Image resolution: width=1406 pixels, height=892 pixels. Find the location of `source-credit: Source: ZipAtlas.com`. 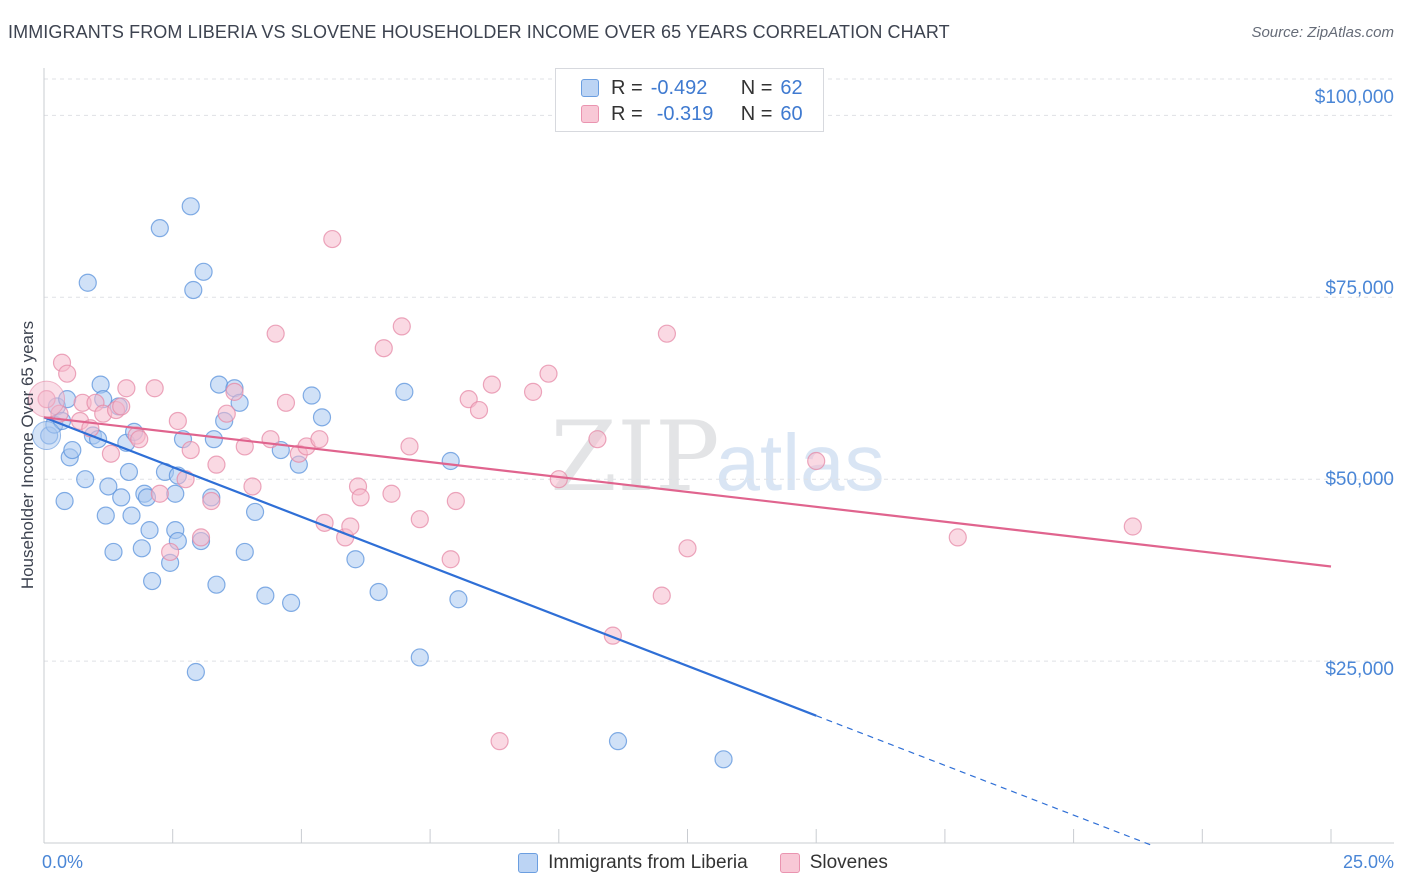

source-credit: Source: ZipAtlas.com is located at coordinates (1322, 32).